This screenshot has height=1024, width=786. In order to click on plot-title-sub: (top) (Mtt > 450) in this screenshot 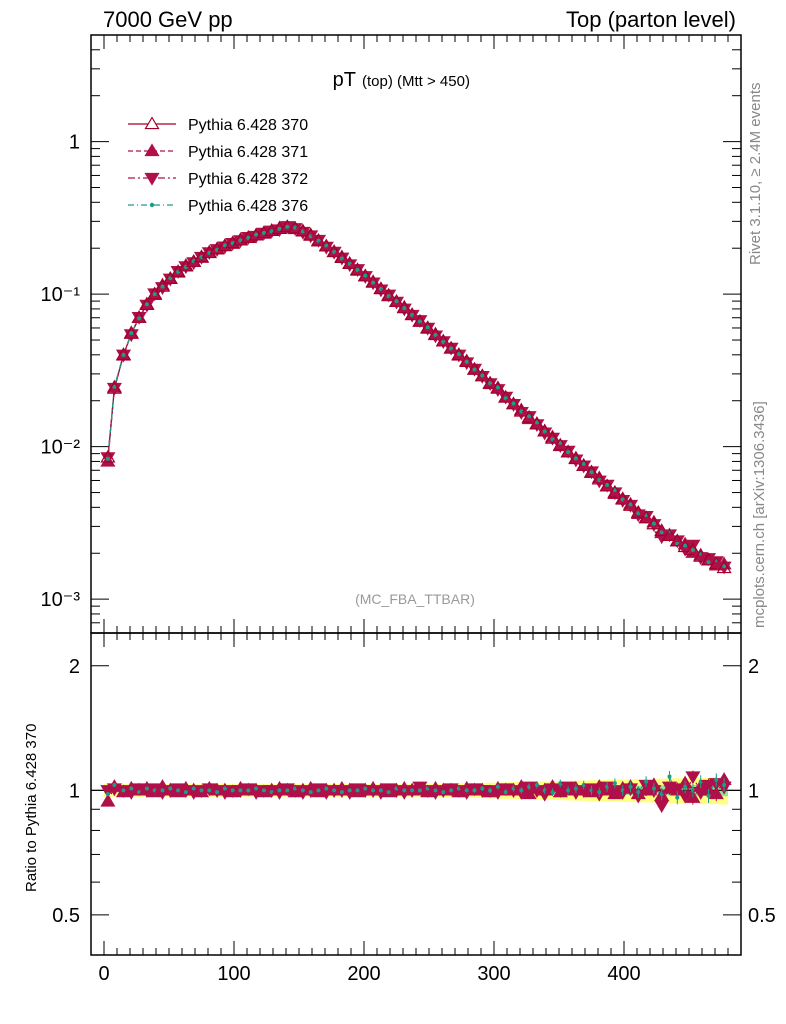, I will do `click(416, 81)`.